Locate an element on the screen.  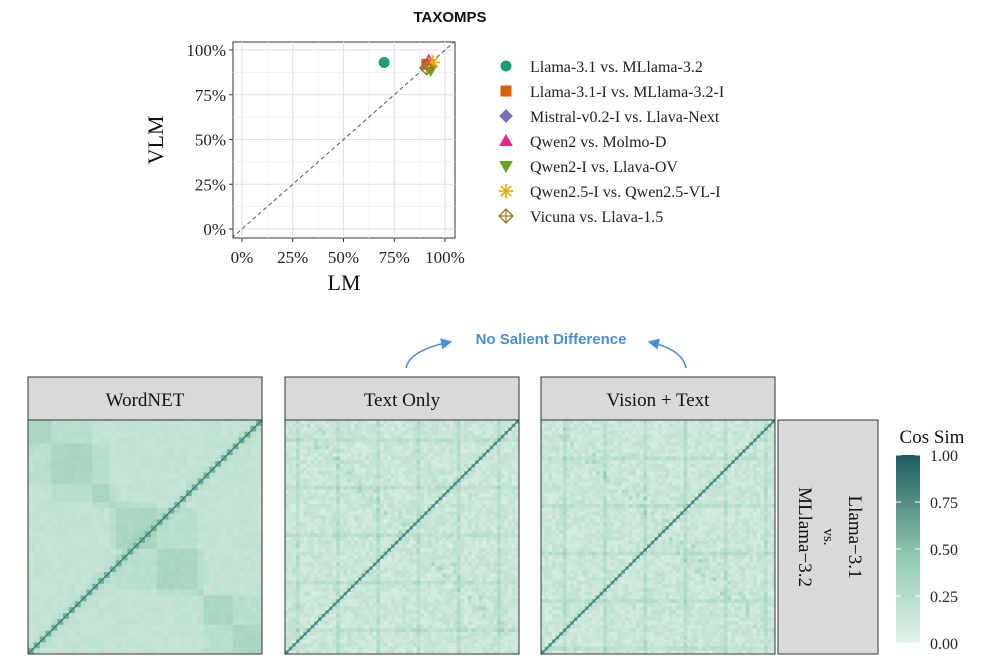
annotation-text: No Salient Difference is located at coordinates (551, 339).